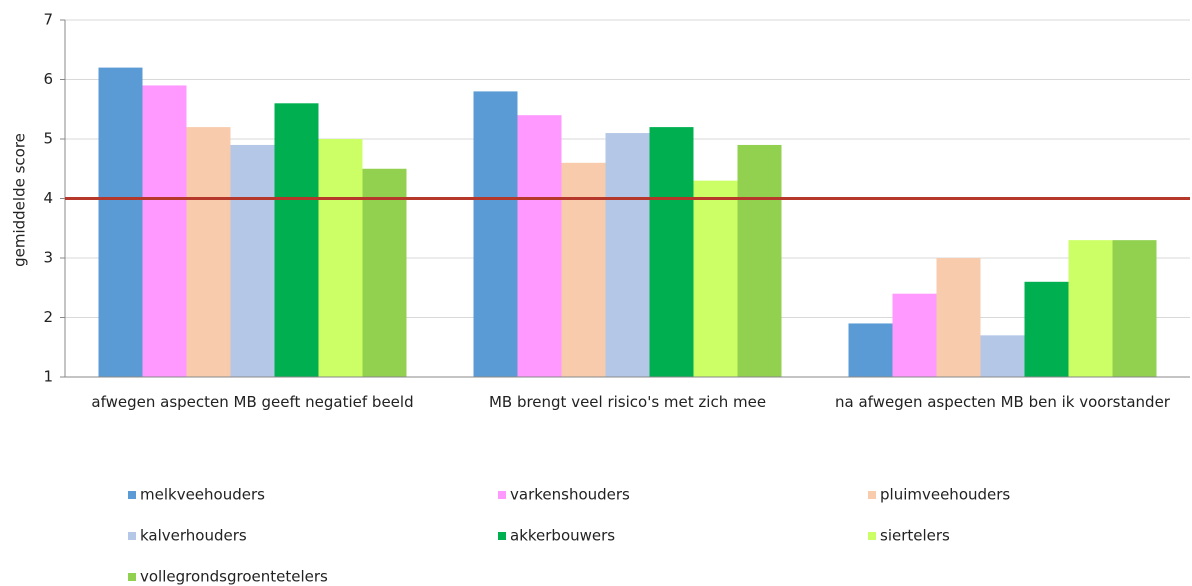  What do you see at coordinates (20, 200) in the screenshot?
I see `y-axis-label: gemiddelde score` at bounding box center [20, 200].